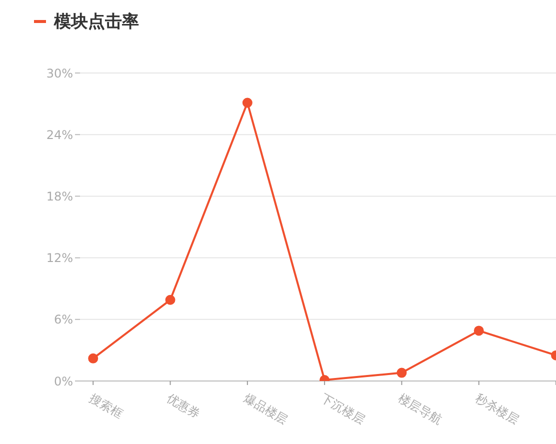  I want to click on x-tick-label: 搜索框, so click(106, 406).